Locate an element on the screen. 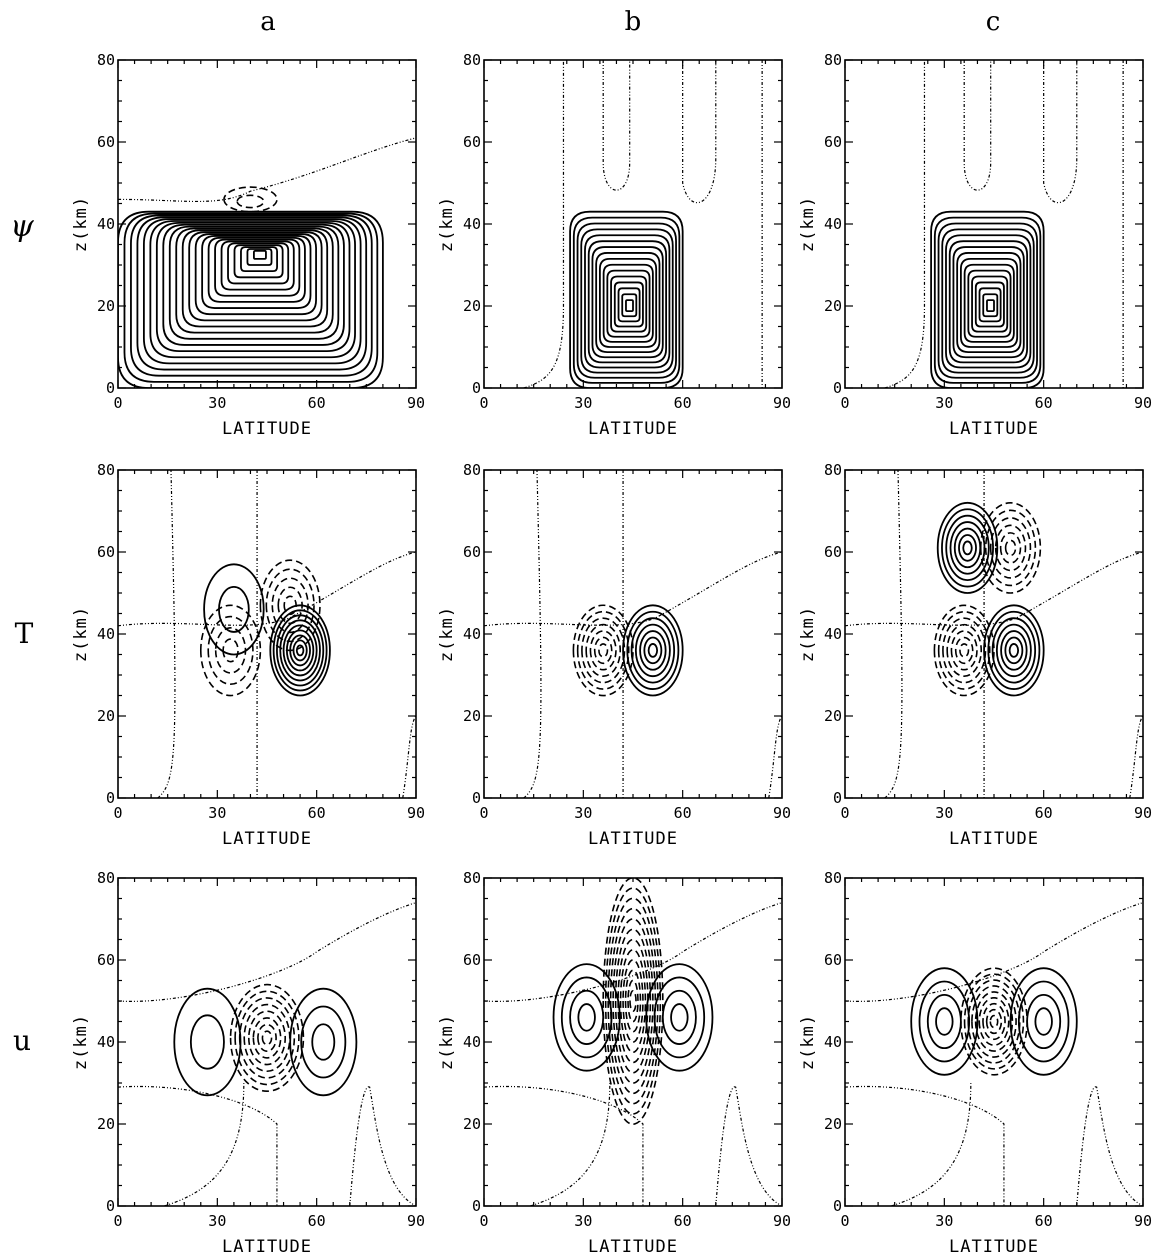  y-tick-label: 0 is located at coordinates (476, 798).